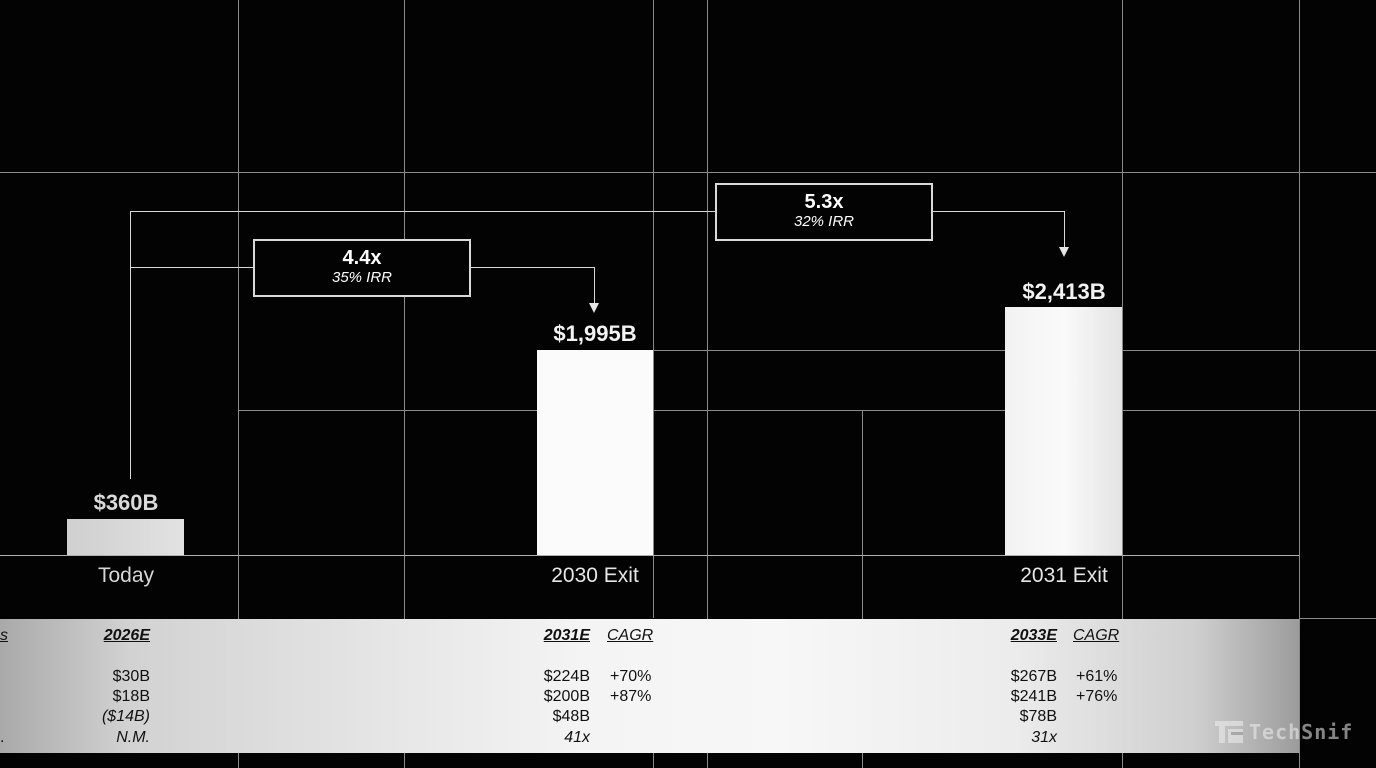 This screenshot has width=1376, height=768. What do you see at coordinates (126, 635) in the screenshot?
I see `col-header-2026e: 2026E` at bounding box center [126, 635].